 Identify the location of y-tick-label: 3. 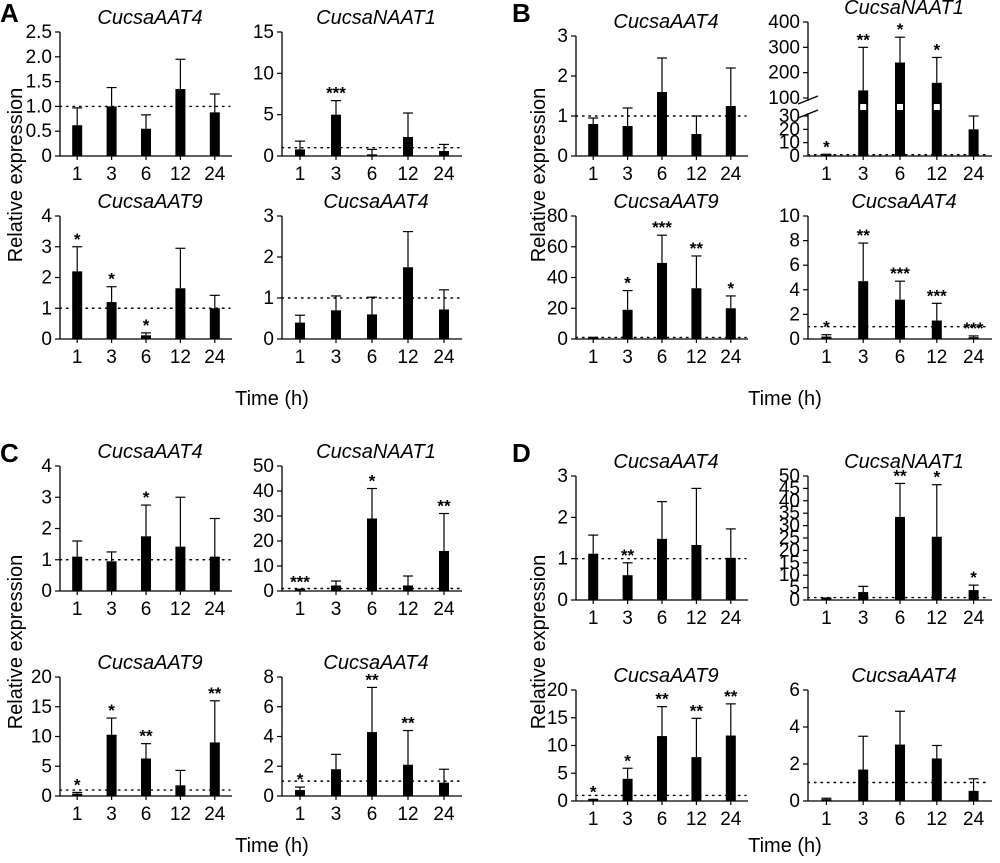
(562, 476).